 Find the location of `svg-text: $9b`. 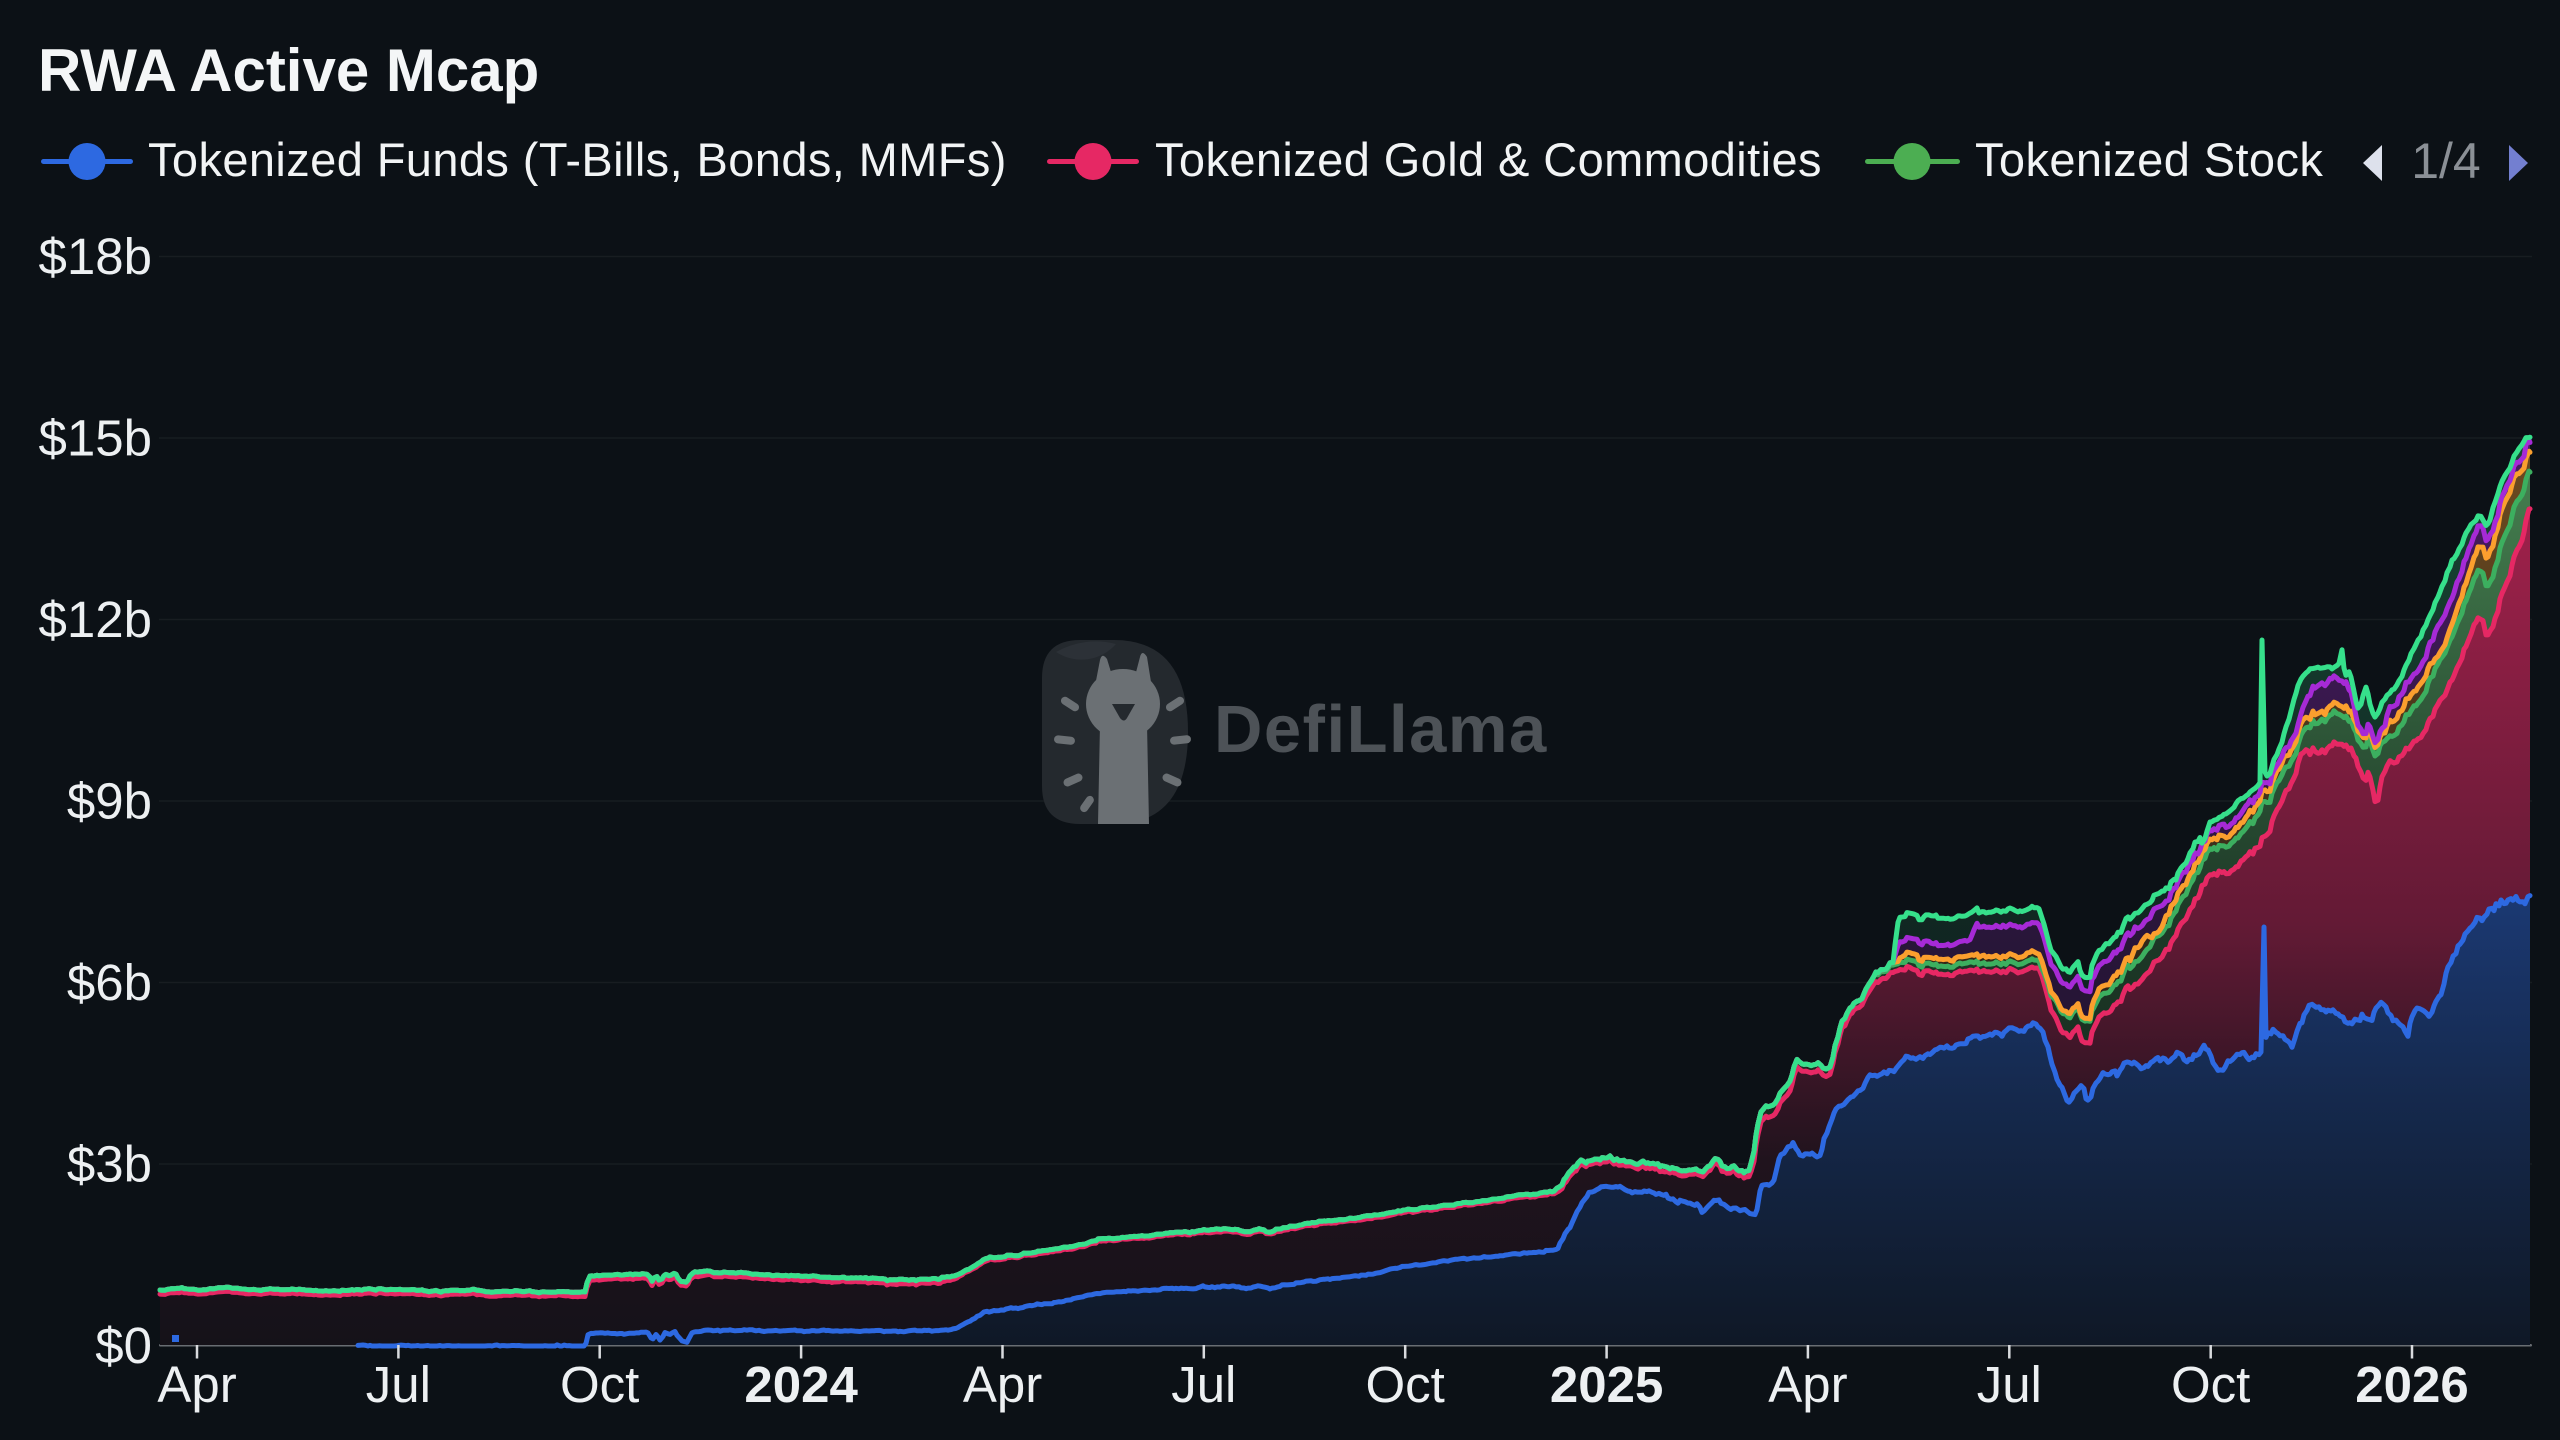

svg-text: $9b is located at coordinates (109, 801).